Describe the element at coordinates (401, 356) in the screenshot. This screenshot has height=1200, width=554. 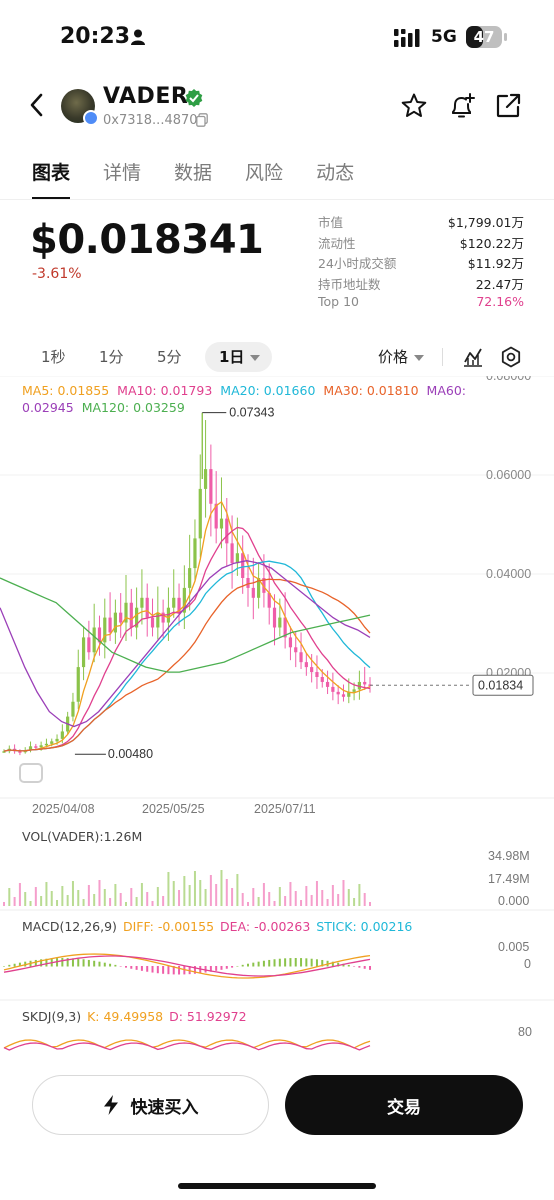
I see `price-selector: 价格` at that location.